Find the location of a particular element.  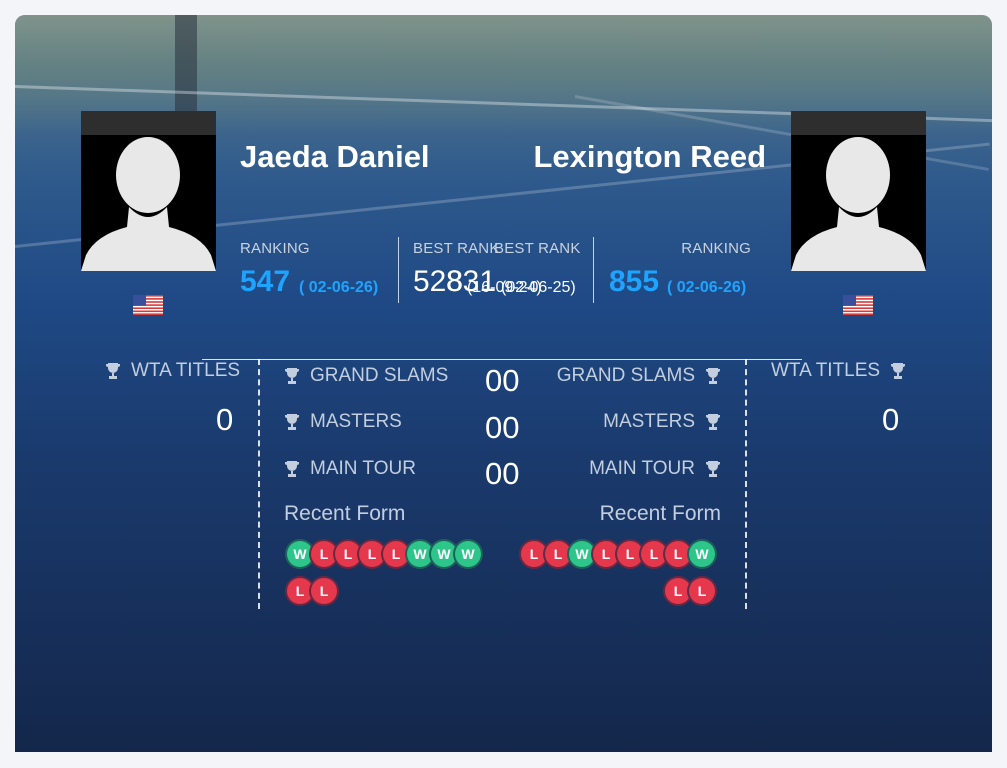

right-best-rank-label: BEST RANK is located at coordinates (537, 248).